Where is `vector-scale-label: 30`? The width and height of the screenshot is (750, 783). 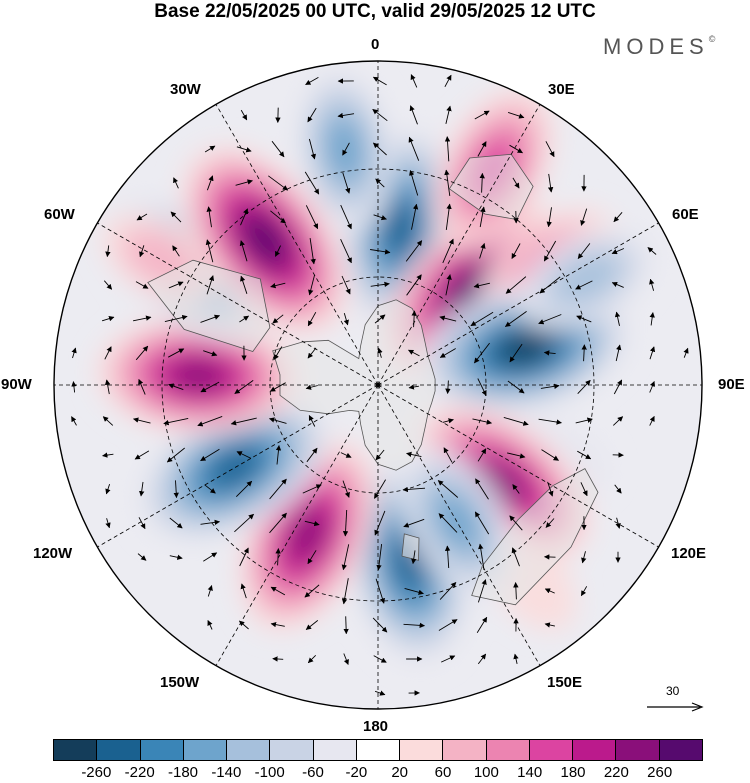
vector-scale-label: 30 is located at coordinates (673, 691).